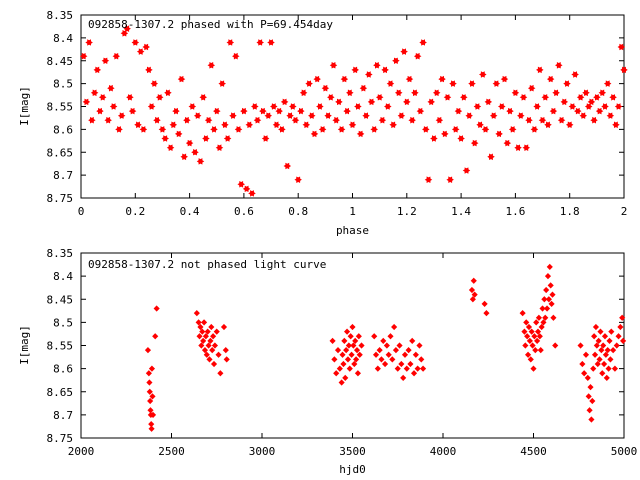 Image resolution: width=640 pixels, height=480 pixels. I want to click on unphased-x-tick-label: 2500, so click(171, 451).